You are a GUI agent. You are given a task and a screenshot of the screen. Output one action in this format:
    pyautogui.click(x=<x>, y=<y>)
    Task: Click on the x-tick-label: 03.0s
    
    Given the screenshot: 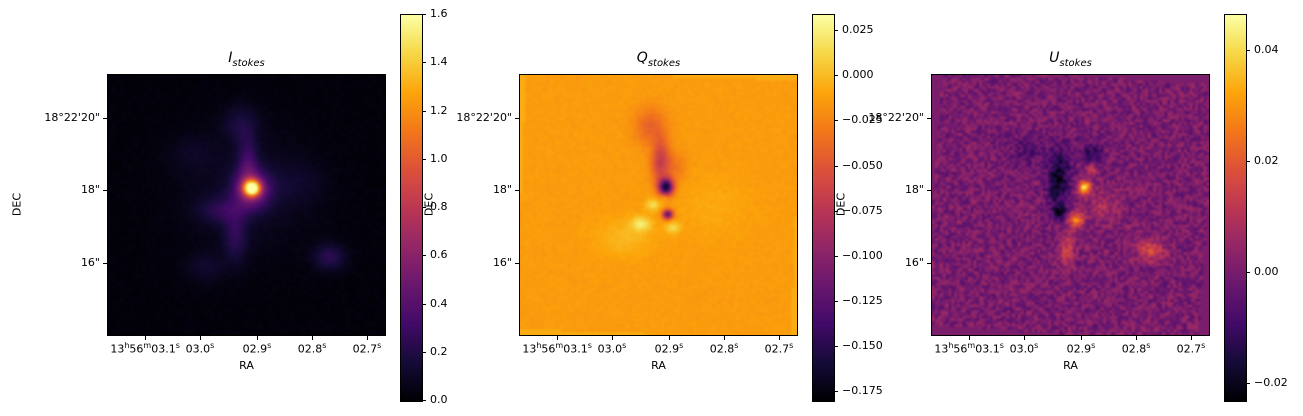 What is the action you would take?
    pyautogui.click(x=200, y=348)
    